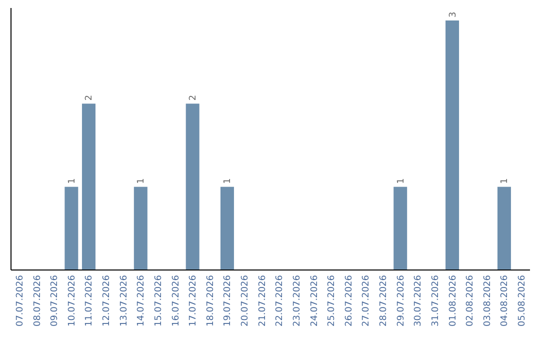  Describe the element at coordinates (89, 300) in the screenshot. I see `x-tick-label: 11.07.2026` at that location.